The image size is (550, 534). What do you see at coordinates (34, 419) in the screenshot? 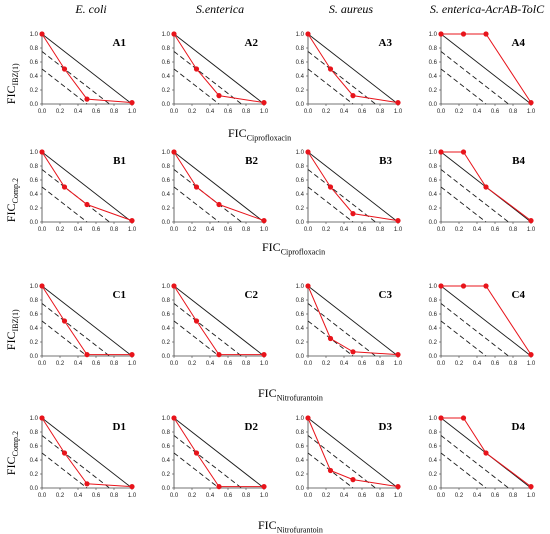
I see `y-tick-label-d1: 1.0` at bounding box center [34, 419].